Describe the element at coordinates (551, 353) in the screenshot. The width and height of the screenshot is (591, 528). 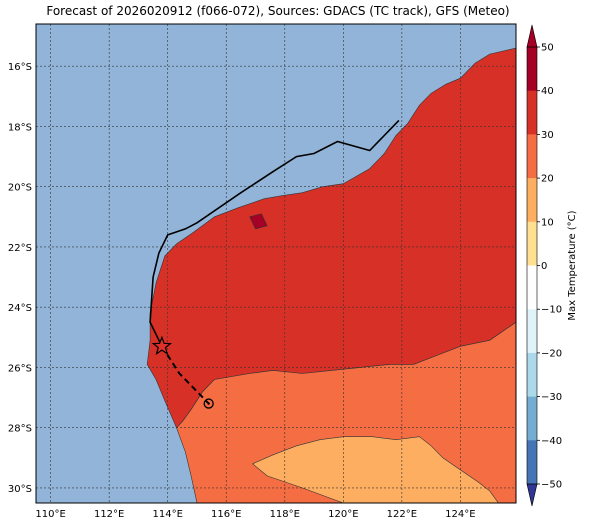
I see `colorbar-tick-label: −20` at that location.